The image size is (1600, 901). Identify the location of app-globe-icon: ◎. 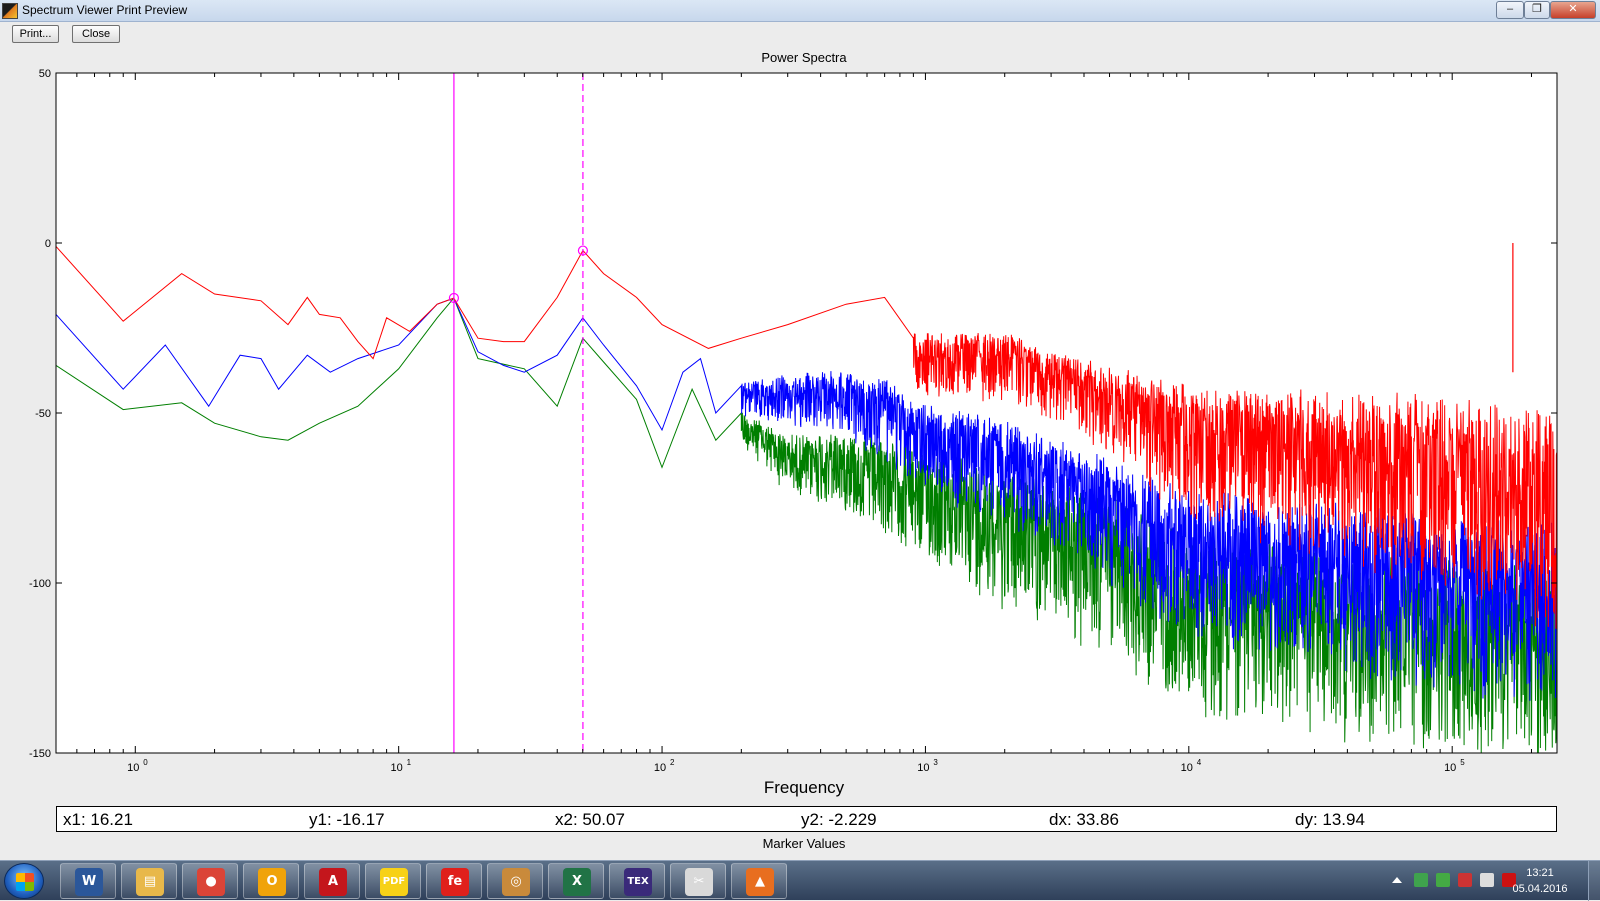
(516, 882).